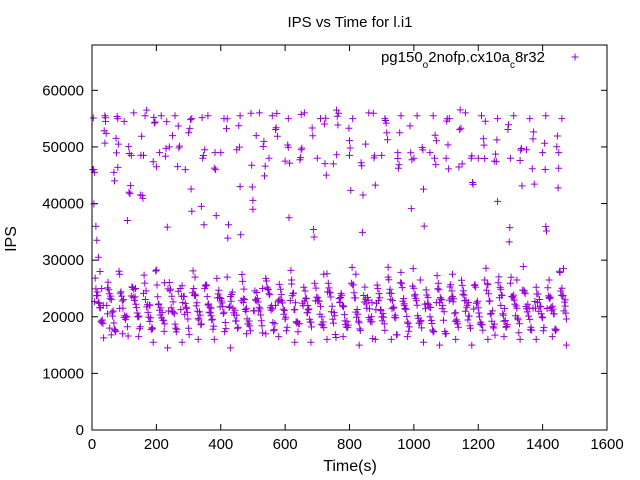 This screenshot has height=480, width=640. I want to click on x-tick-label: 1000, so click(413, 444).